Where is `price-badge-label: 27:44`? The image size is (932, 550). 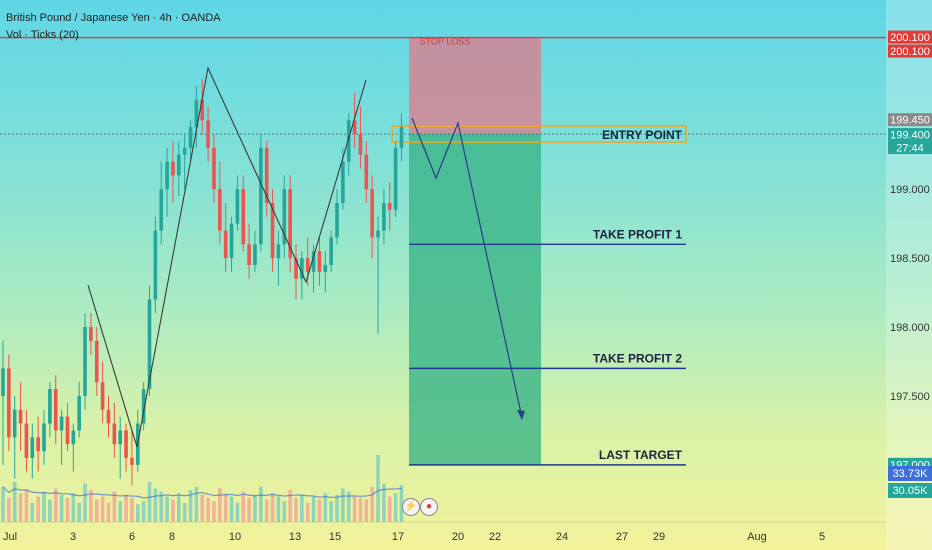
price-badge-label: 27:44 is located at coordinates (910, 149).